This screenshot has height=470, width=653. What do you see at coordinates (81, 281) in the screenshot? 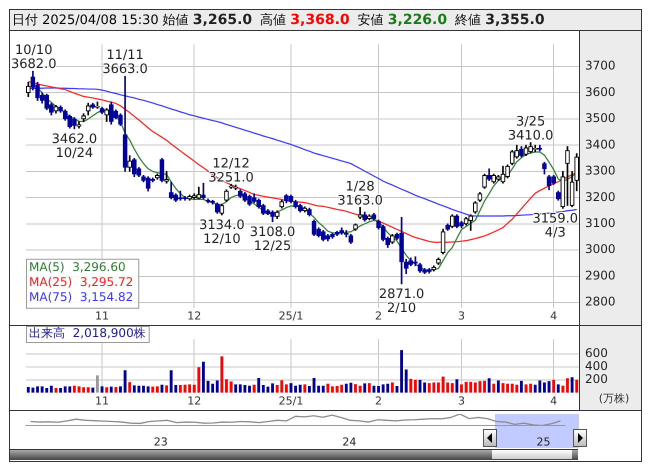
I see `text: MA(25) 3,295.72` at bounding box center [81, 281].